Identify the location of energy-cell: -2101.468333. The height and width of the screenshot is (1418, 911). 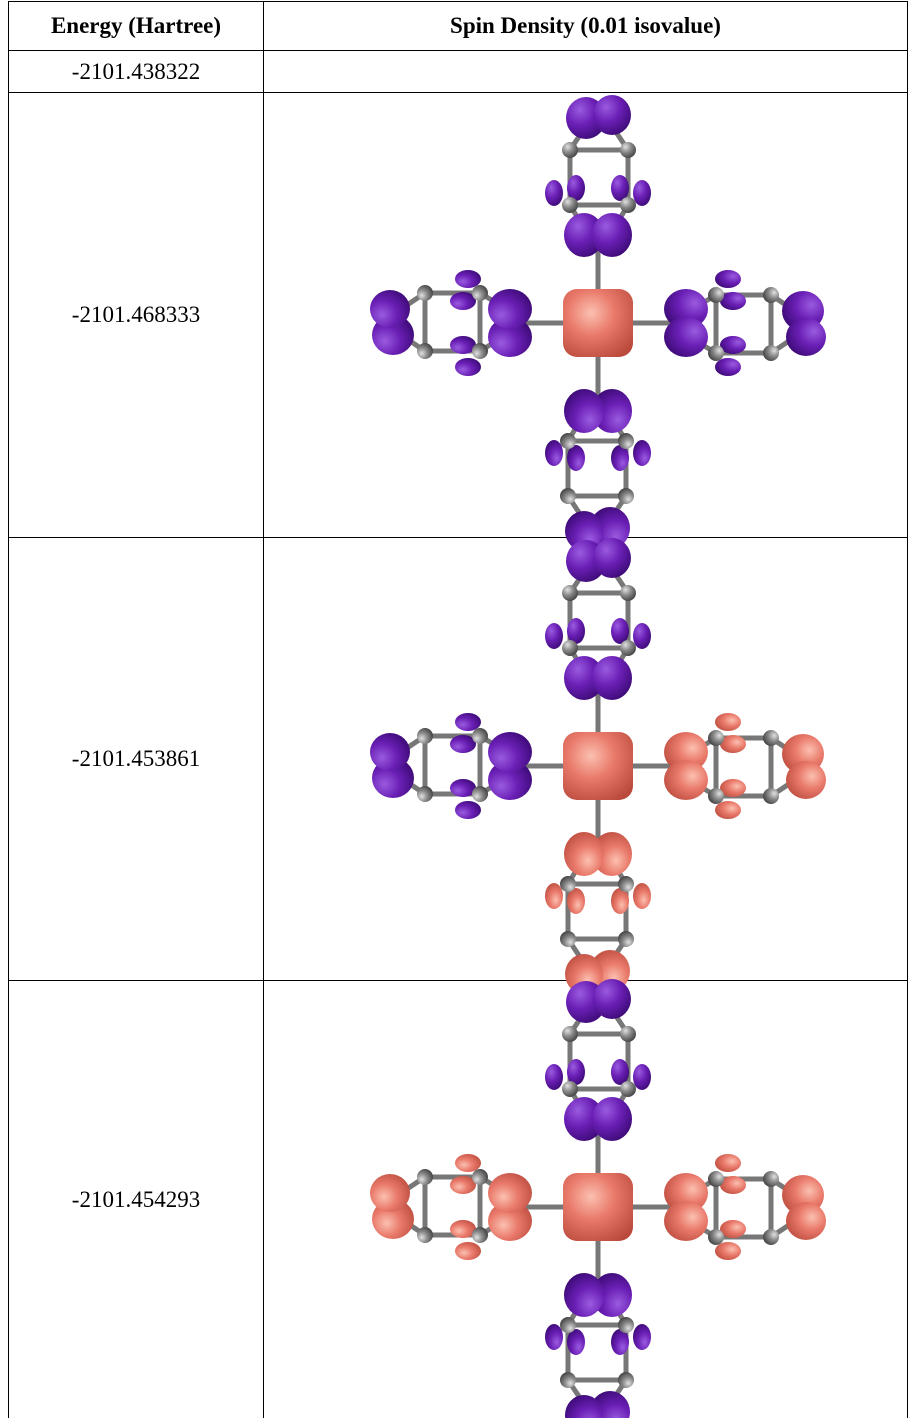
(136, 314).